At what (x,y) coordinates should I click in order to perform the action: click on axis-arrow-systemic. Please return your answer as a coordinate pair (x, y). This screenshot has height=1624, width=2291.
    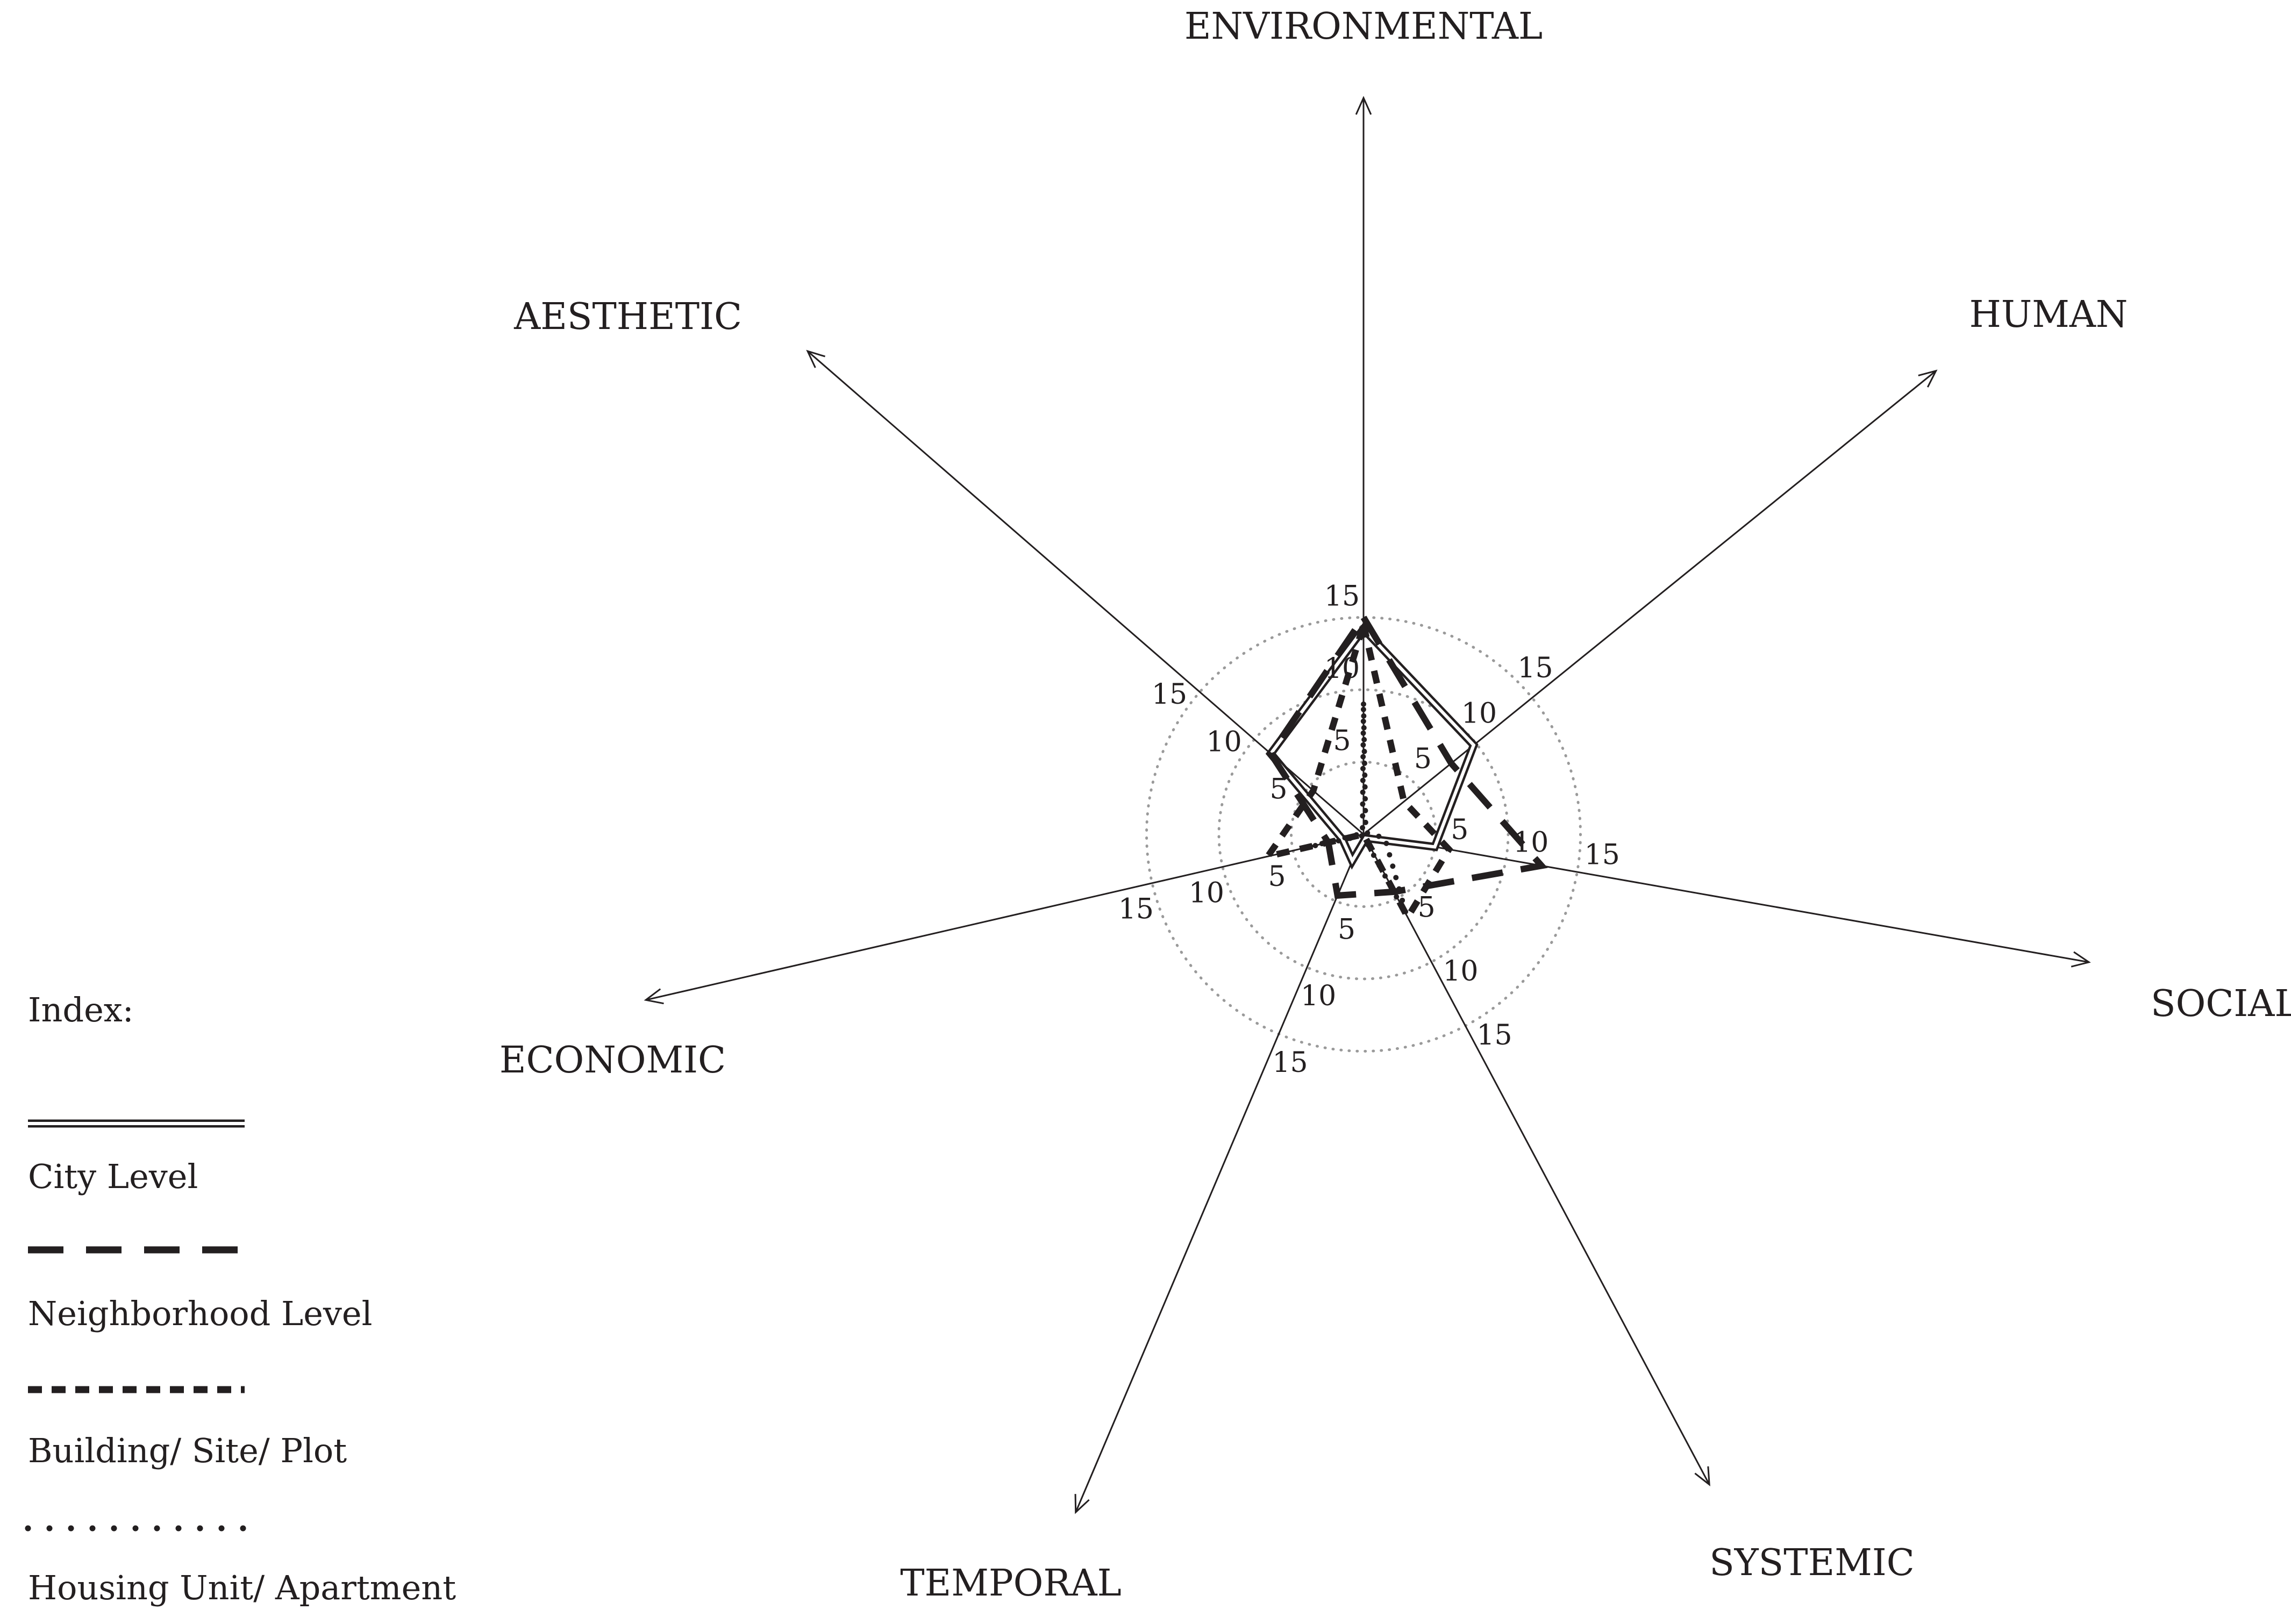
    Looking at the image, I should click on (1702, 1476).